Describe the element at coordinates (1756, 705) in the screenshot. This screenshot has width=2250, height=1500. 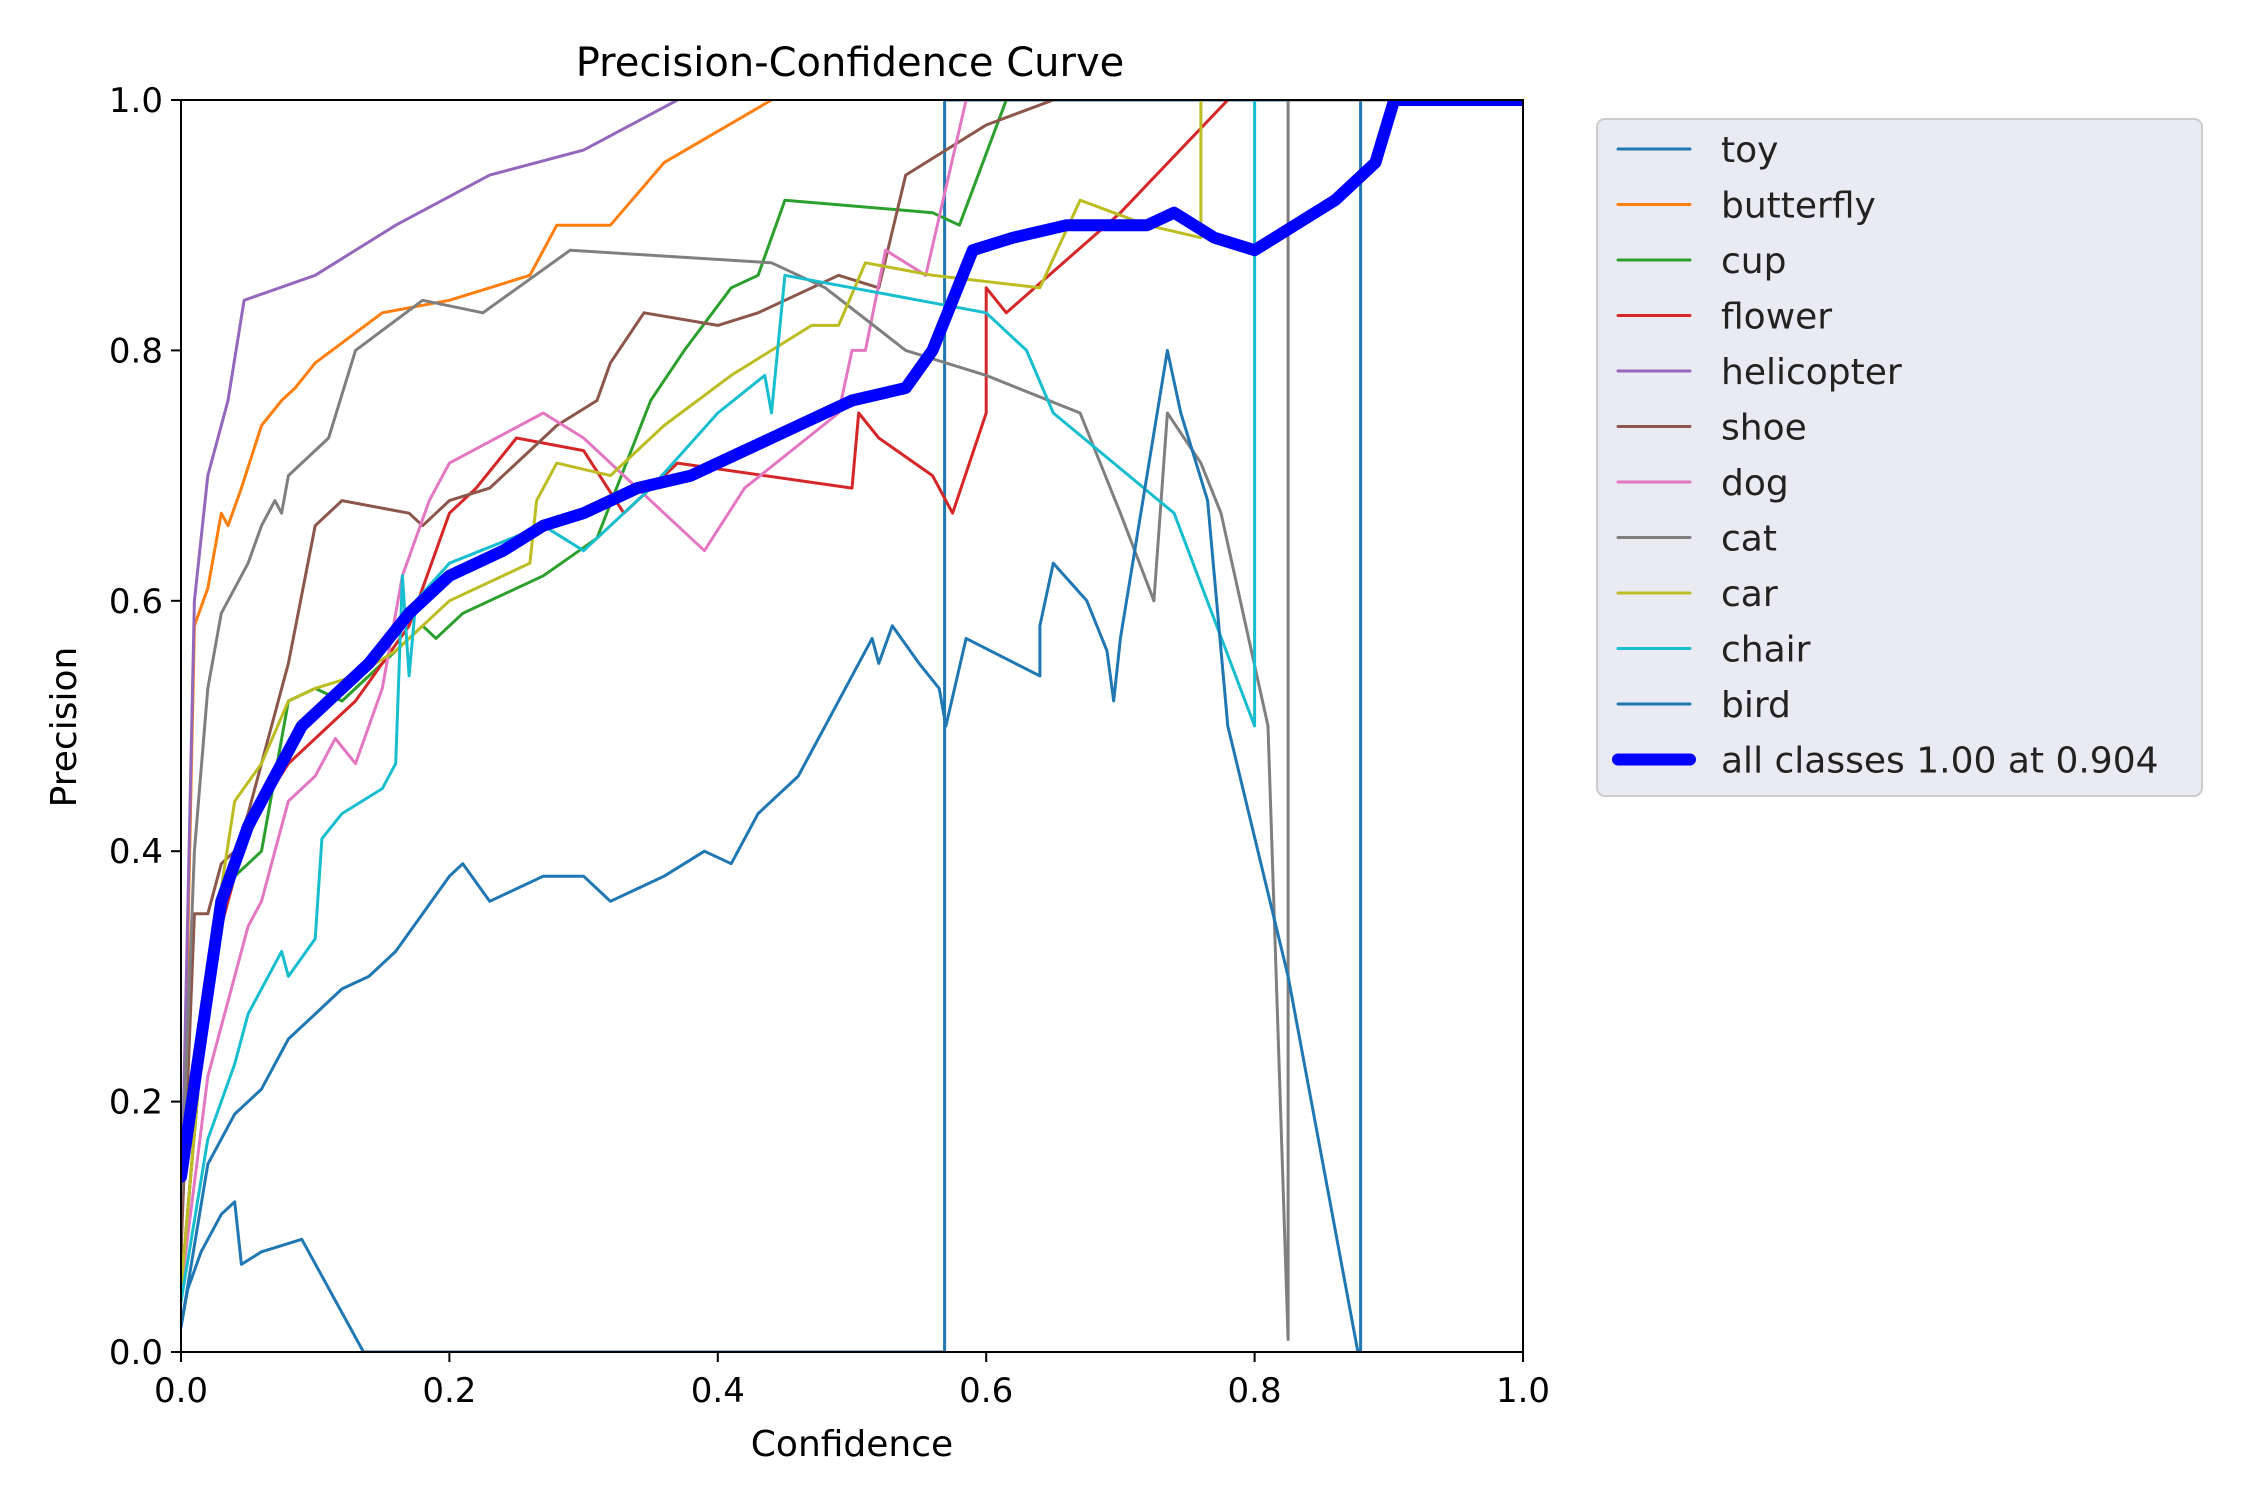
I see `legend-label: bird` at that location.